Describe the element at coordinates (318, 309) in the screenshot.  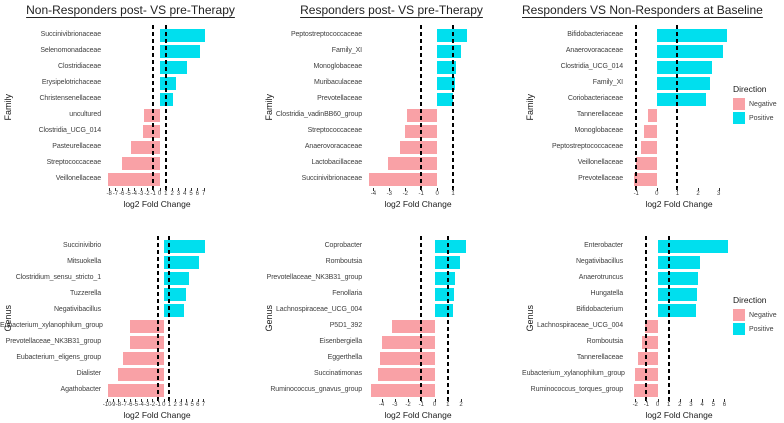
I see `category-label: Lachnospiraceae_UCG_004` at that location.